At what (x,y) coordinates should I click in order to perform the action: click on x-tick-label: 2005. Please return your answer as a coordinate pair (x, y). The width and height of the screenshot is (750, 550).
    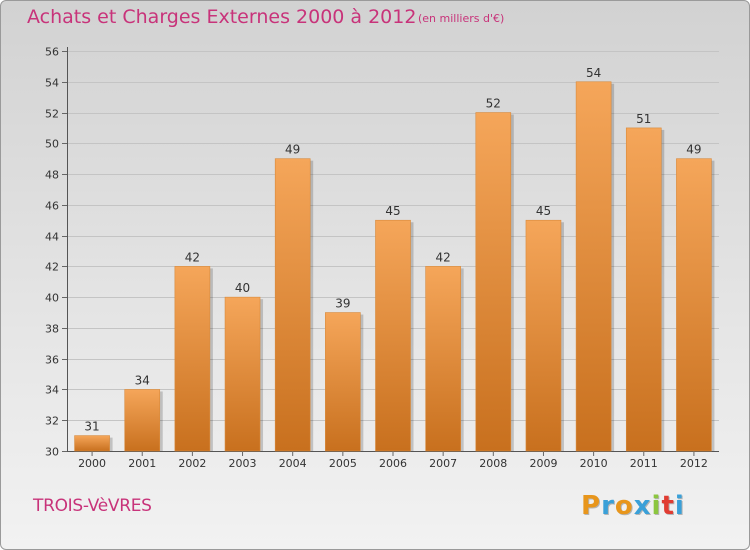
    Looking at the image, I should click on (343, 463).